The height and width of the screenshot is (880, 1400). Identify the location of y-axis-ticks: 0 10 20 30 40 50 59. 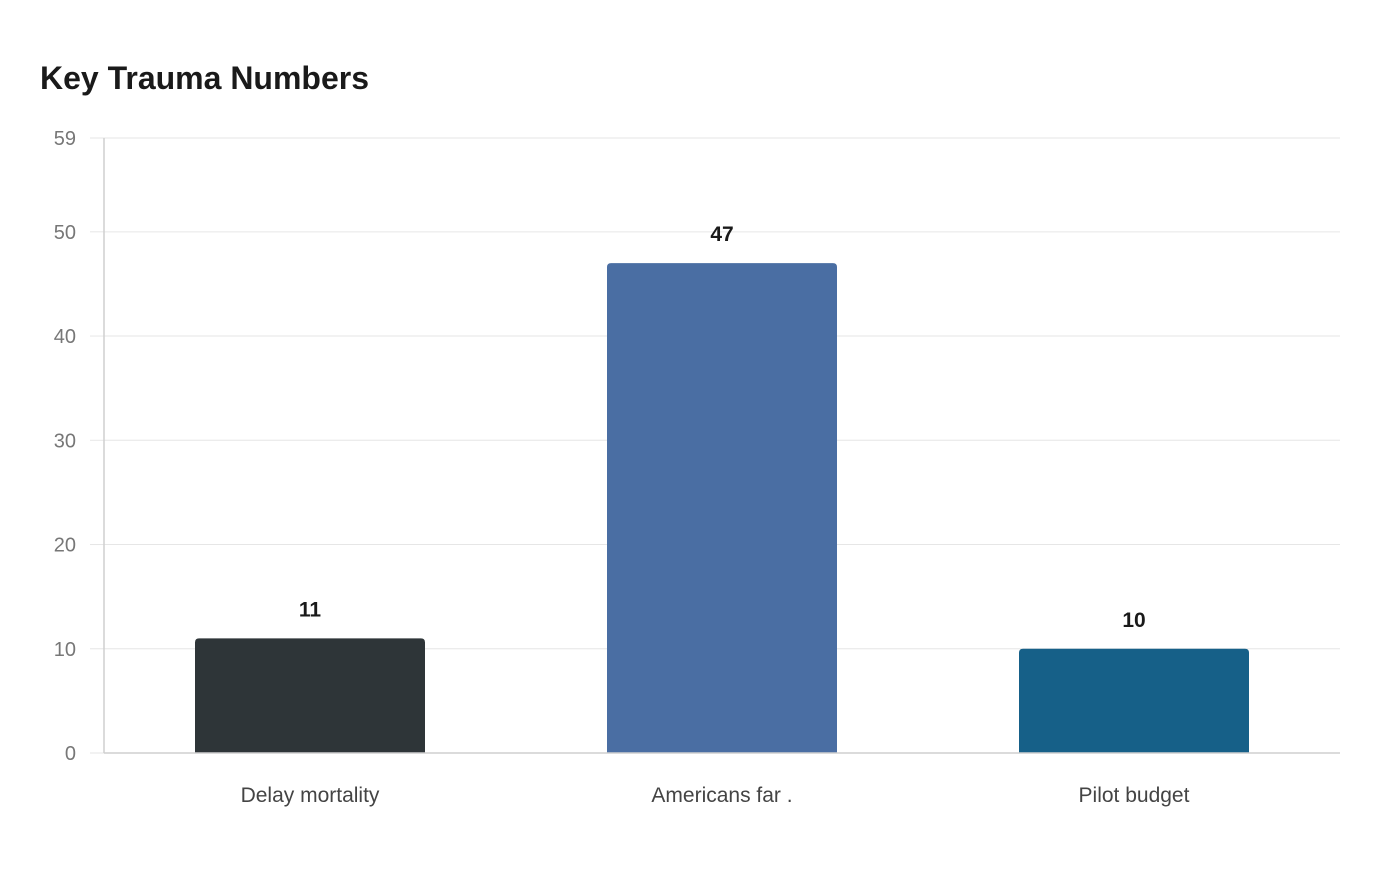
(65, 446).